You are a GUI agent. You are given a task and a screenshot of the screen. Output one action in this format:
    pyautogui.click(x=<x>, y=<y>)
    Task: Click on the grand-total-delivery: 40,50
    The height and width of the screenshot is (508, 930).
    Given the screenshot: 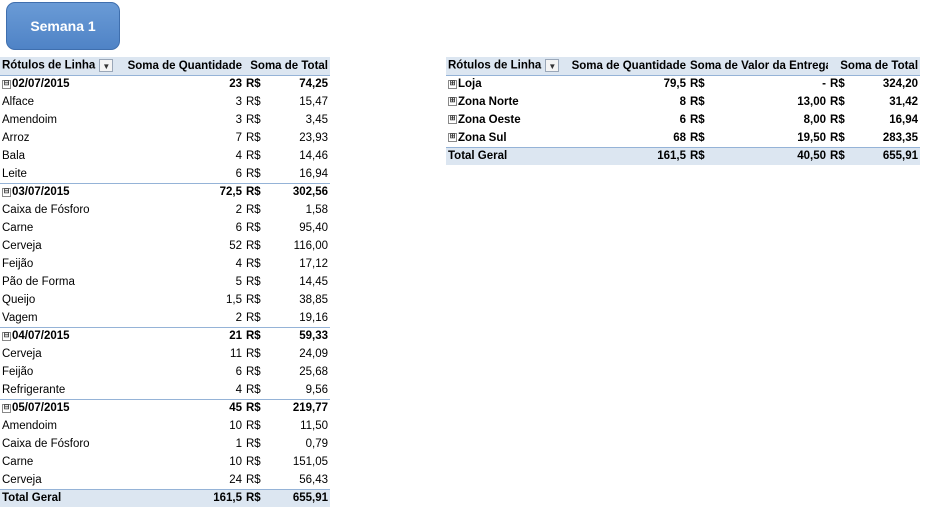 What is the action you would take?
    pyautogui.click(x=773, y=155)
    